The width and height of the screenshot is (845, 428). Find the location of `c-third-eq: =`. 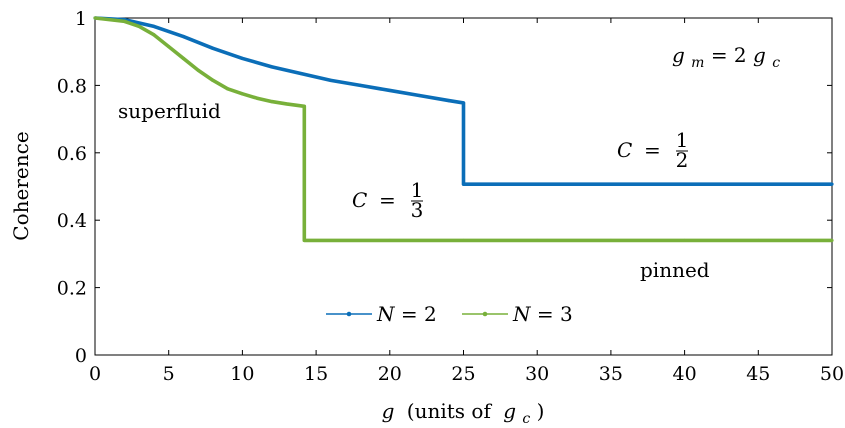

c-third-eq: = is located at coordinates (387, 200).